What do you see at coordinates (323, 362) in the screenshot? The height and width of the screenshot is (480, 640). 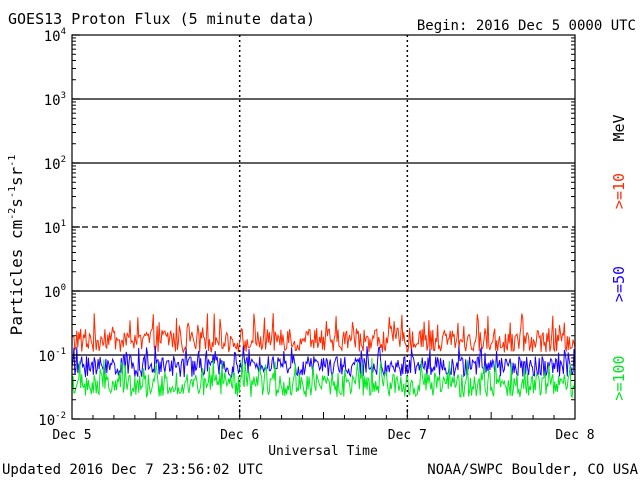 I see `series-line-50mev` at bounding box center [323, 362].